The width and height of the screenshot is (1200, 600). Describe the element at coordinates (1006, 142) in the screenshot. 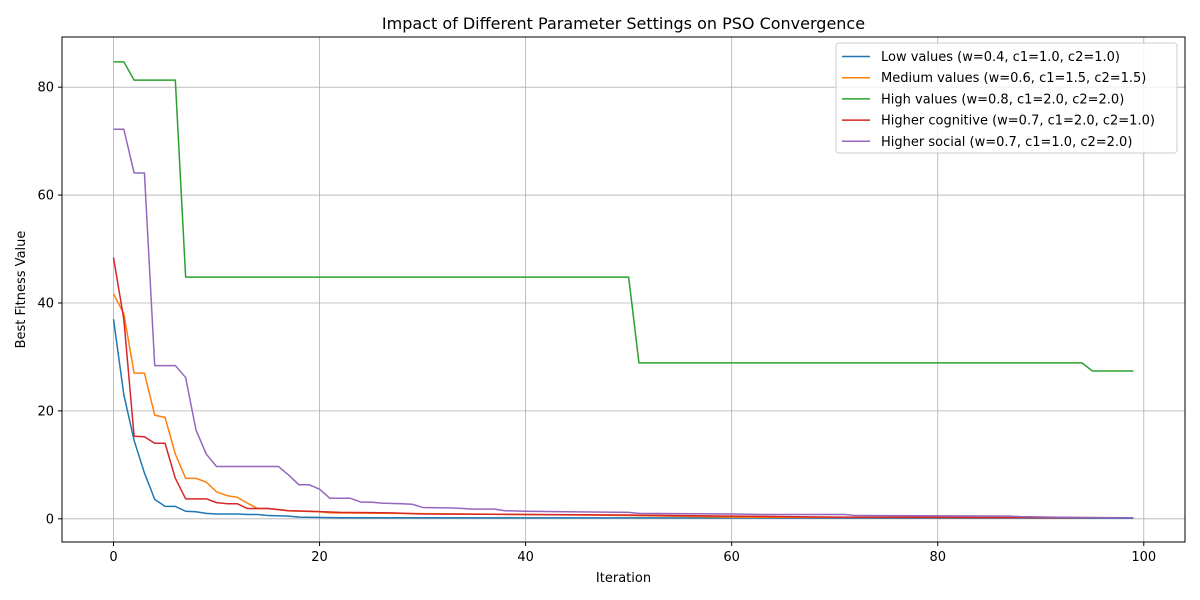

I see `legend-label-5: Higher social (w=0.7, c1=1.0, c2=2.0)` at that location.